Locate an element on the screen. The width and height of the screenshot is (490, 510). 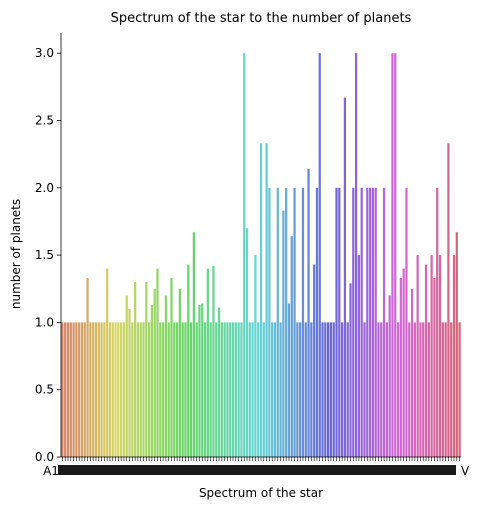
x-tick-label-last: V is located at coordinates (465, 471).